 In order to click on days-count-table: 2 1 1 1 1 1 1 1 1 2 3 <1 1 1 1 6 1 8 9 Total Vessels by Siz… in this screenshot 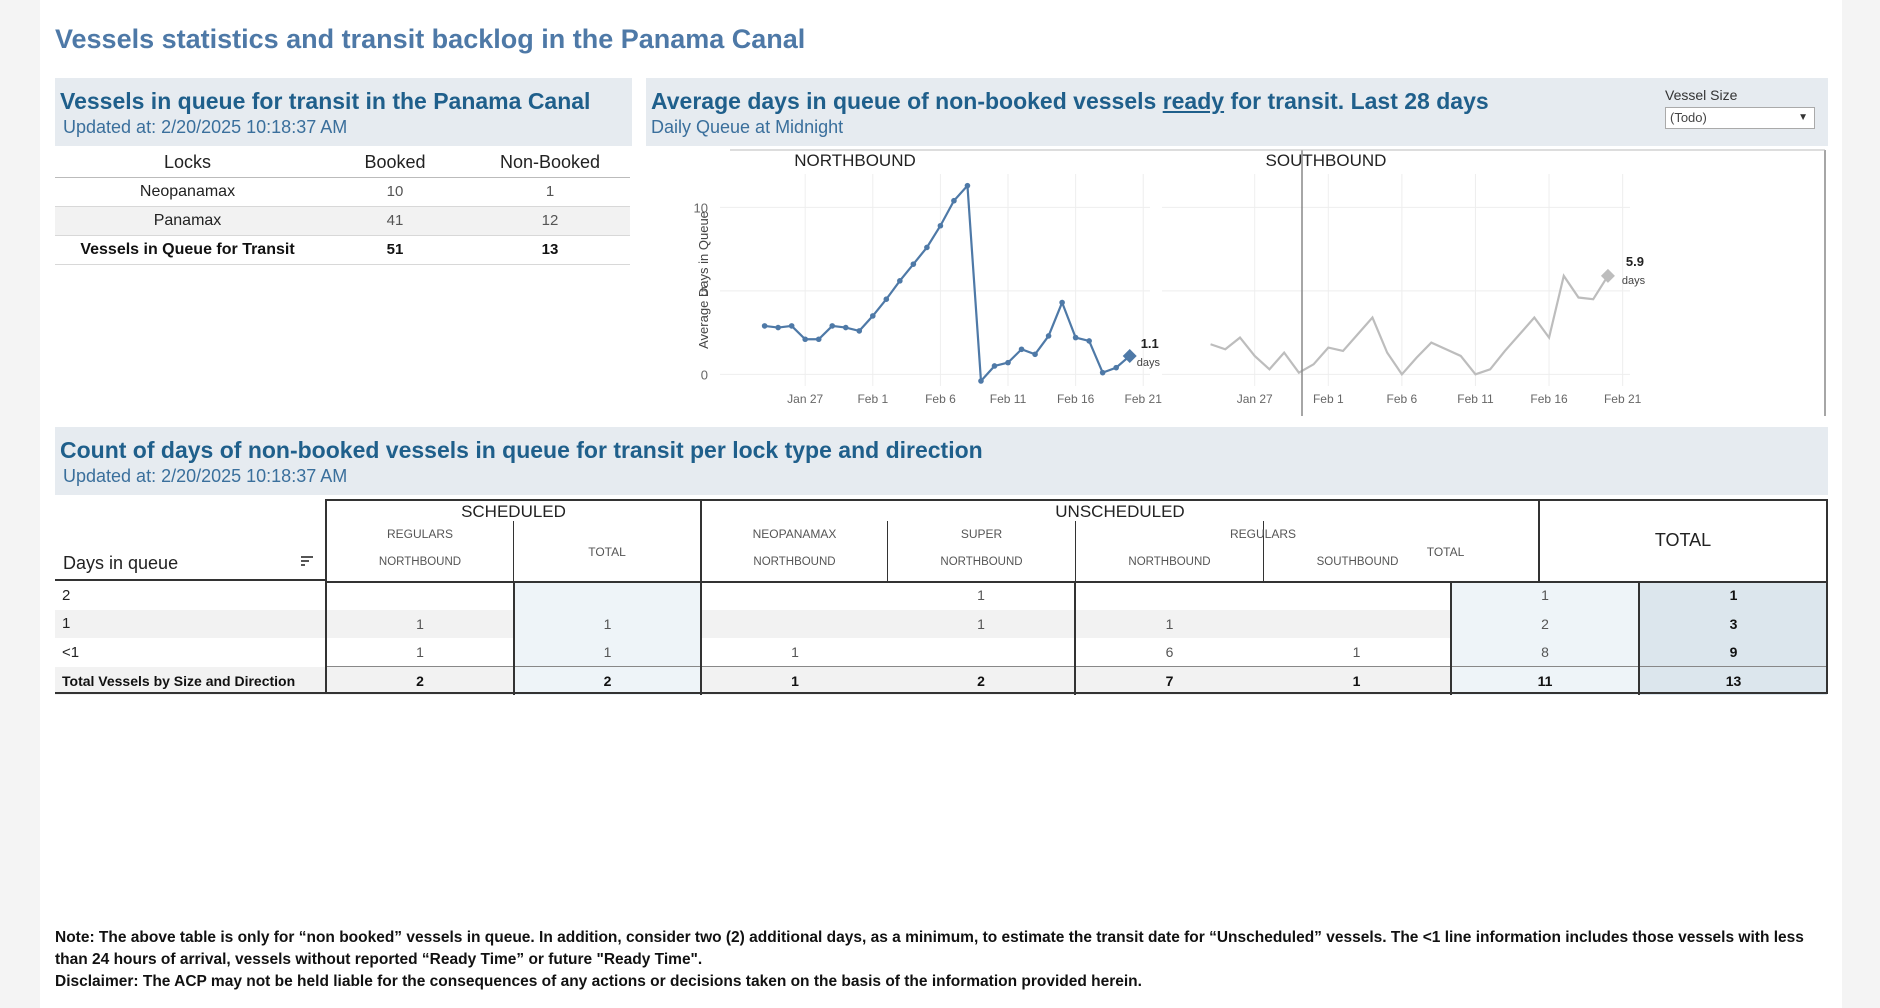, I will do `click(941, 638)`.